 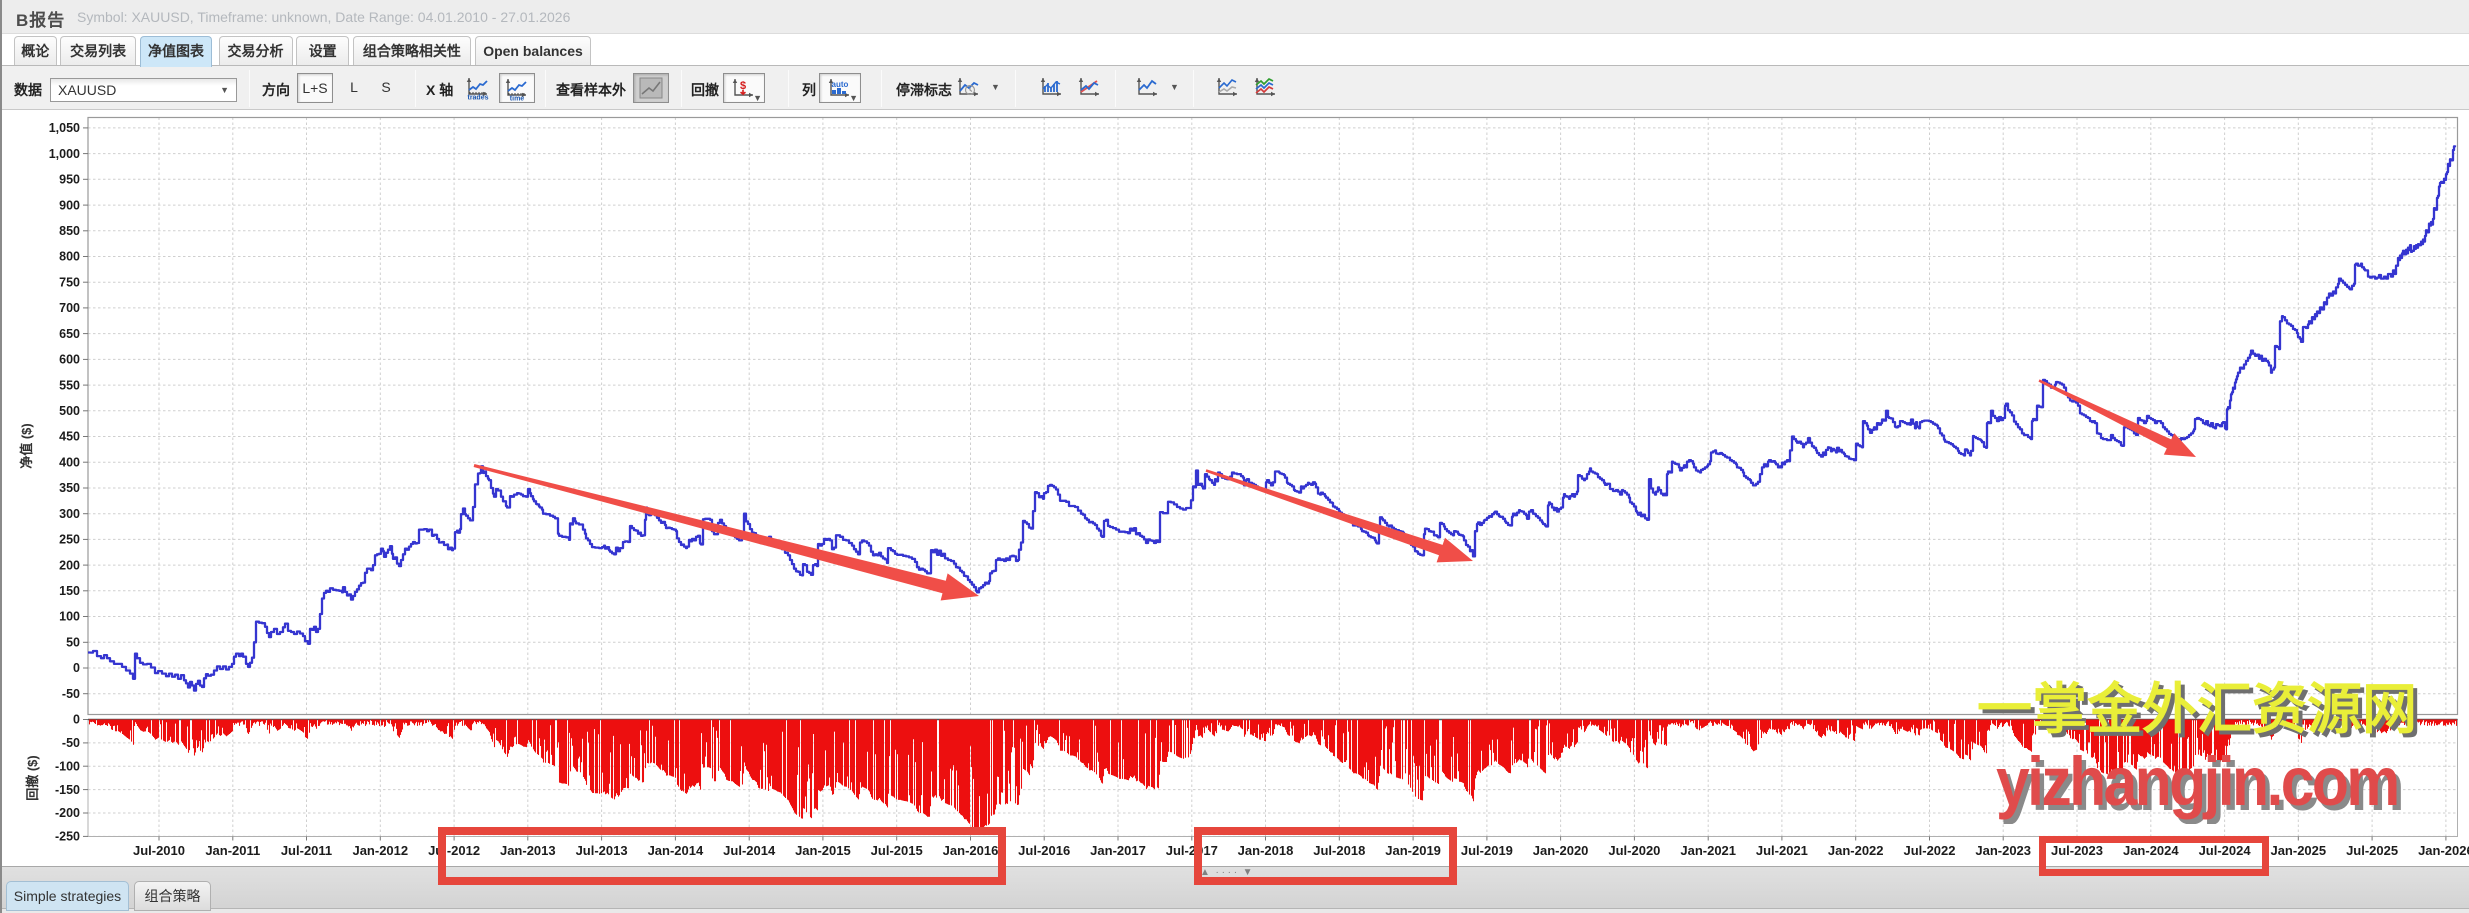 What do you see at coordinates (2003, 850) in the screenshot?
I see `svg-text: Jan-2023` at bounding box center [2003, 850].